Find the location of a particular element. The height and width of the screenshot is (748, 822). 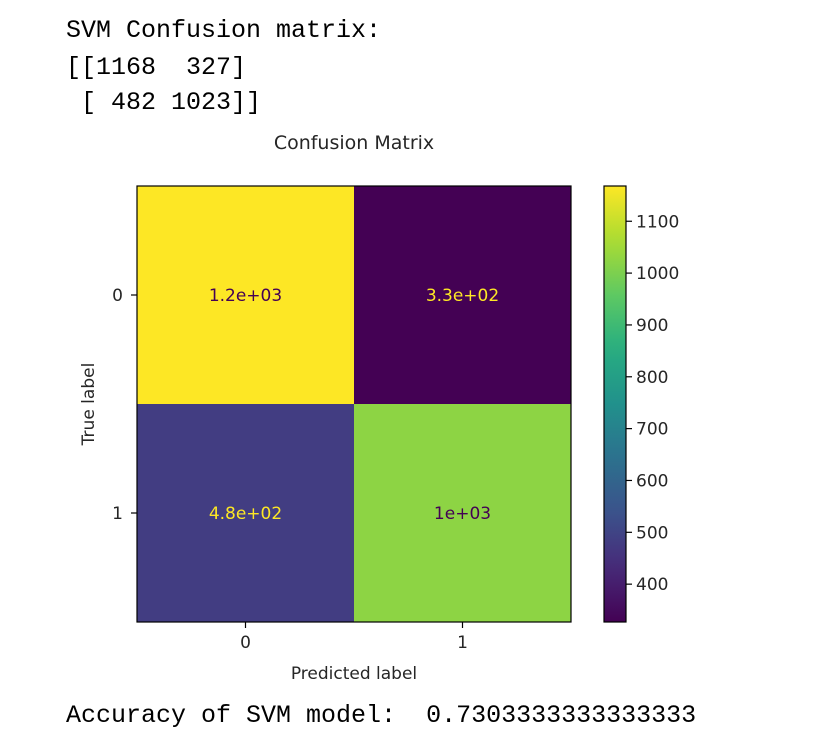

x-tick-label: 1 is located at coordinates (462, 643).